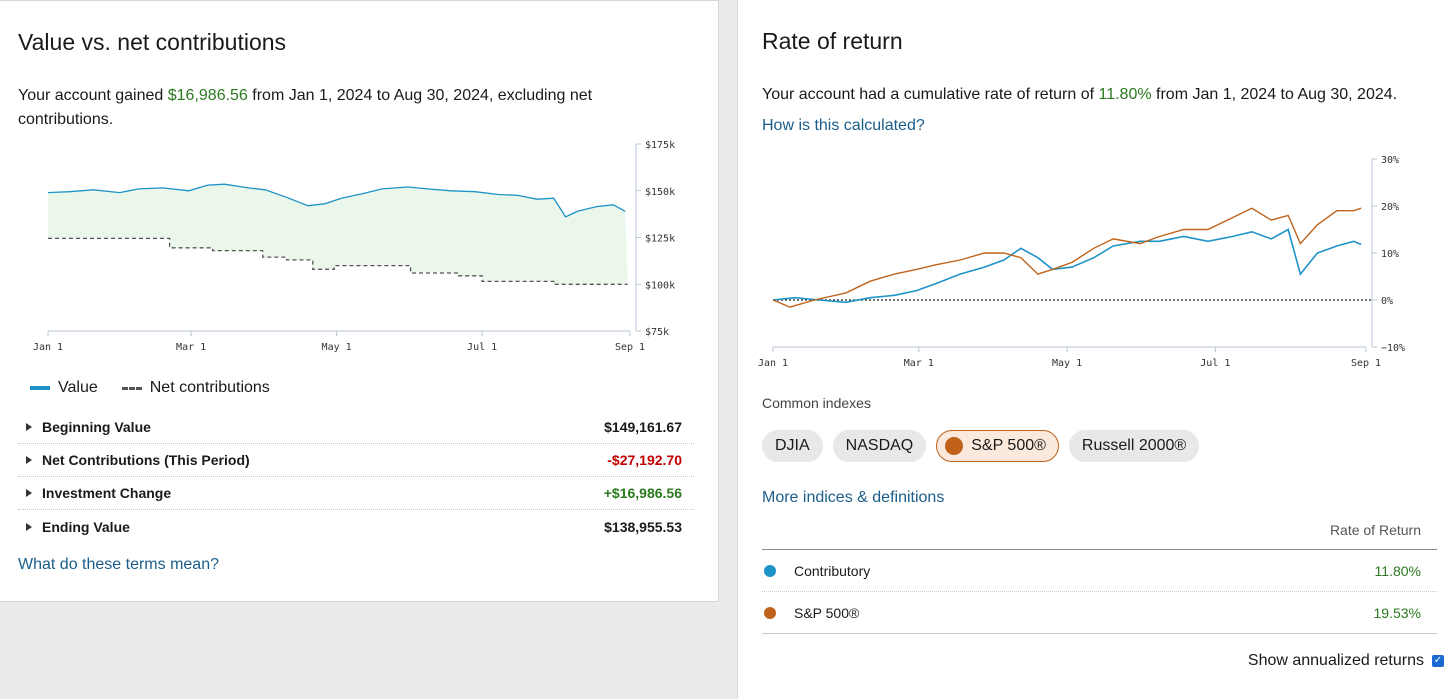 The width and height of the screenshot is (1456, 699). What do you see at coordinates (1345, 660) in the screenshot?
I see `show-annualized-returns: Show annualized returns ✓` at bounding box center [1345, 660].